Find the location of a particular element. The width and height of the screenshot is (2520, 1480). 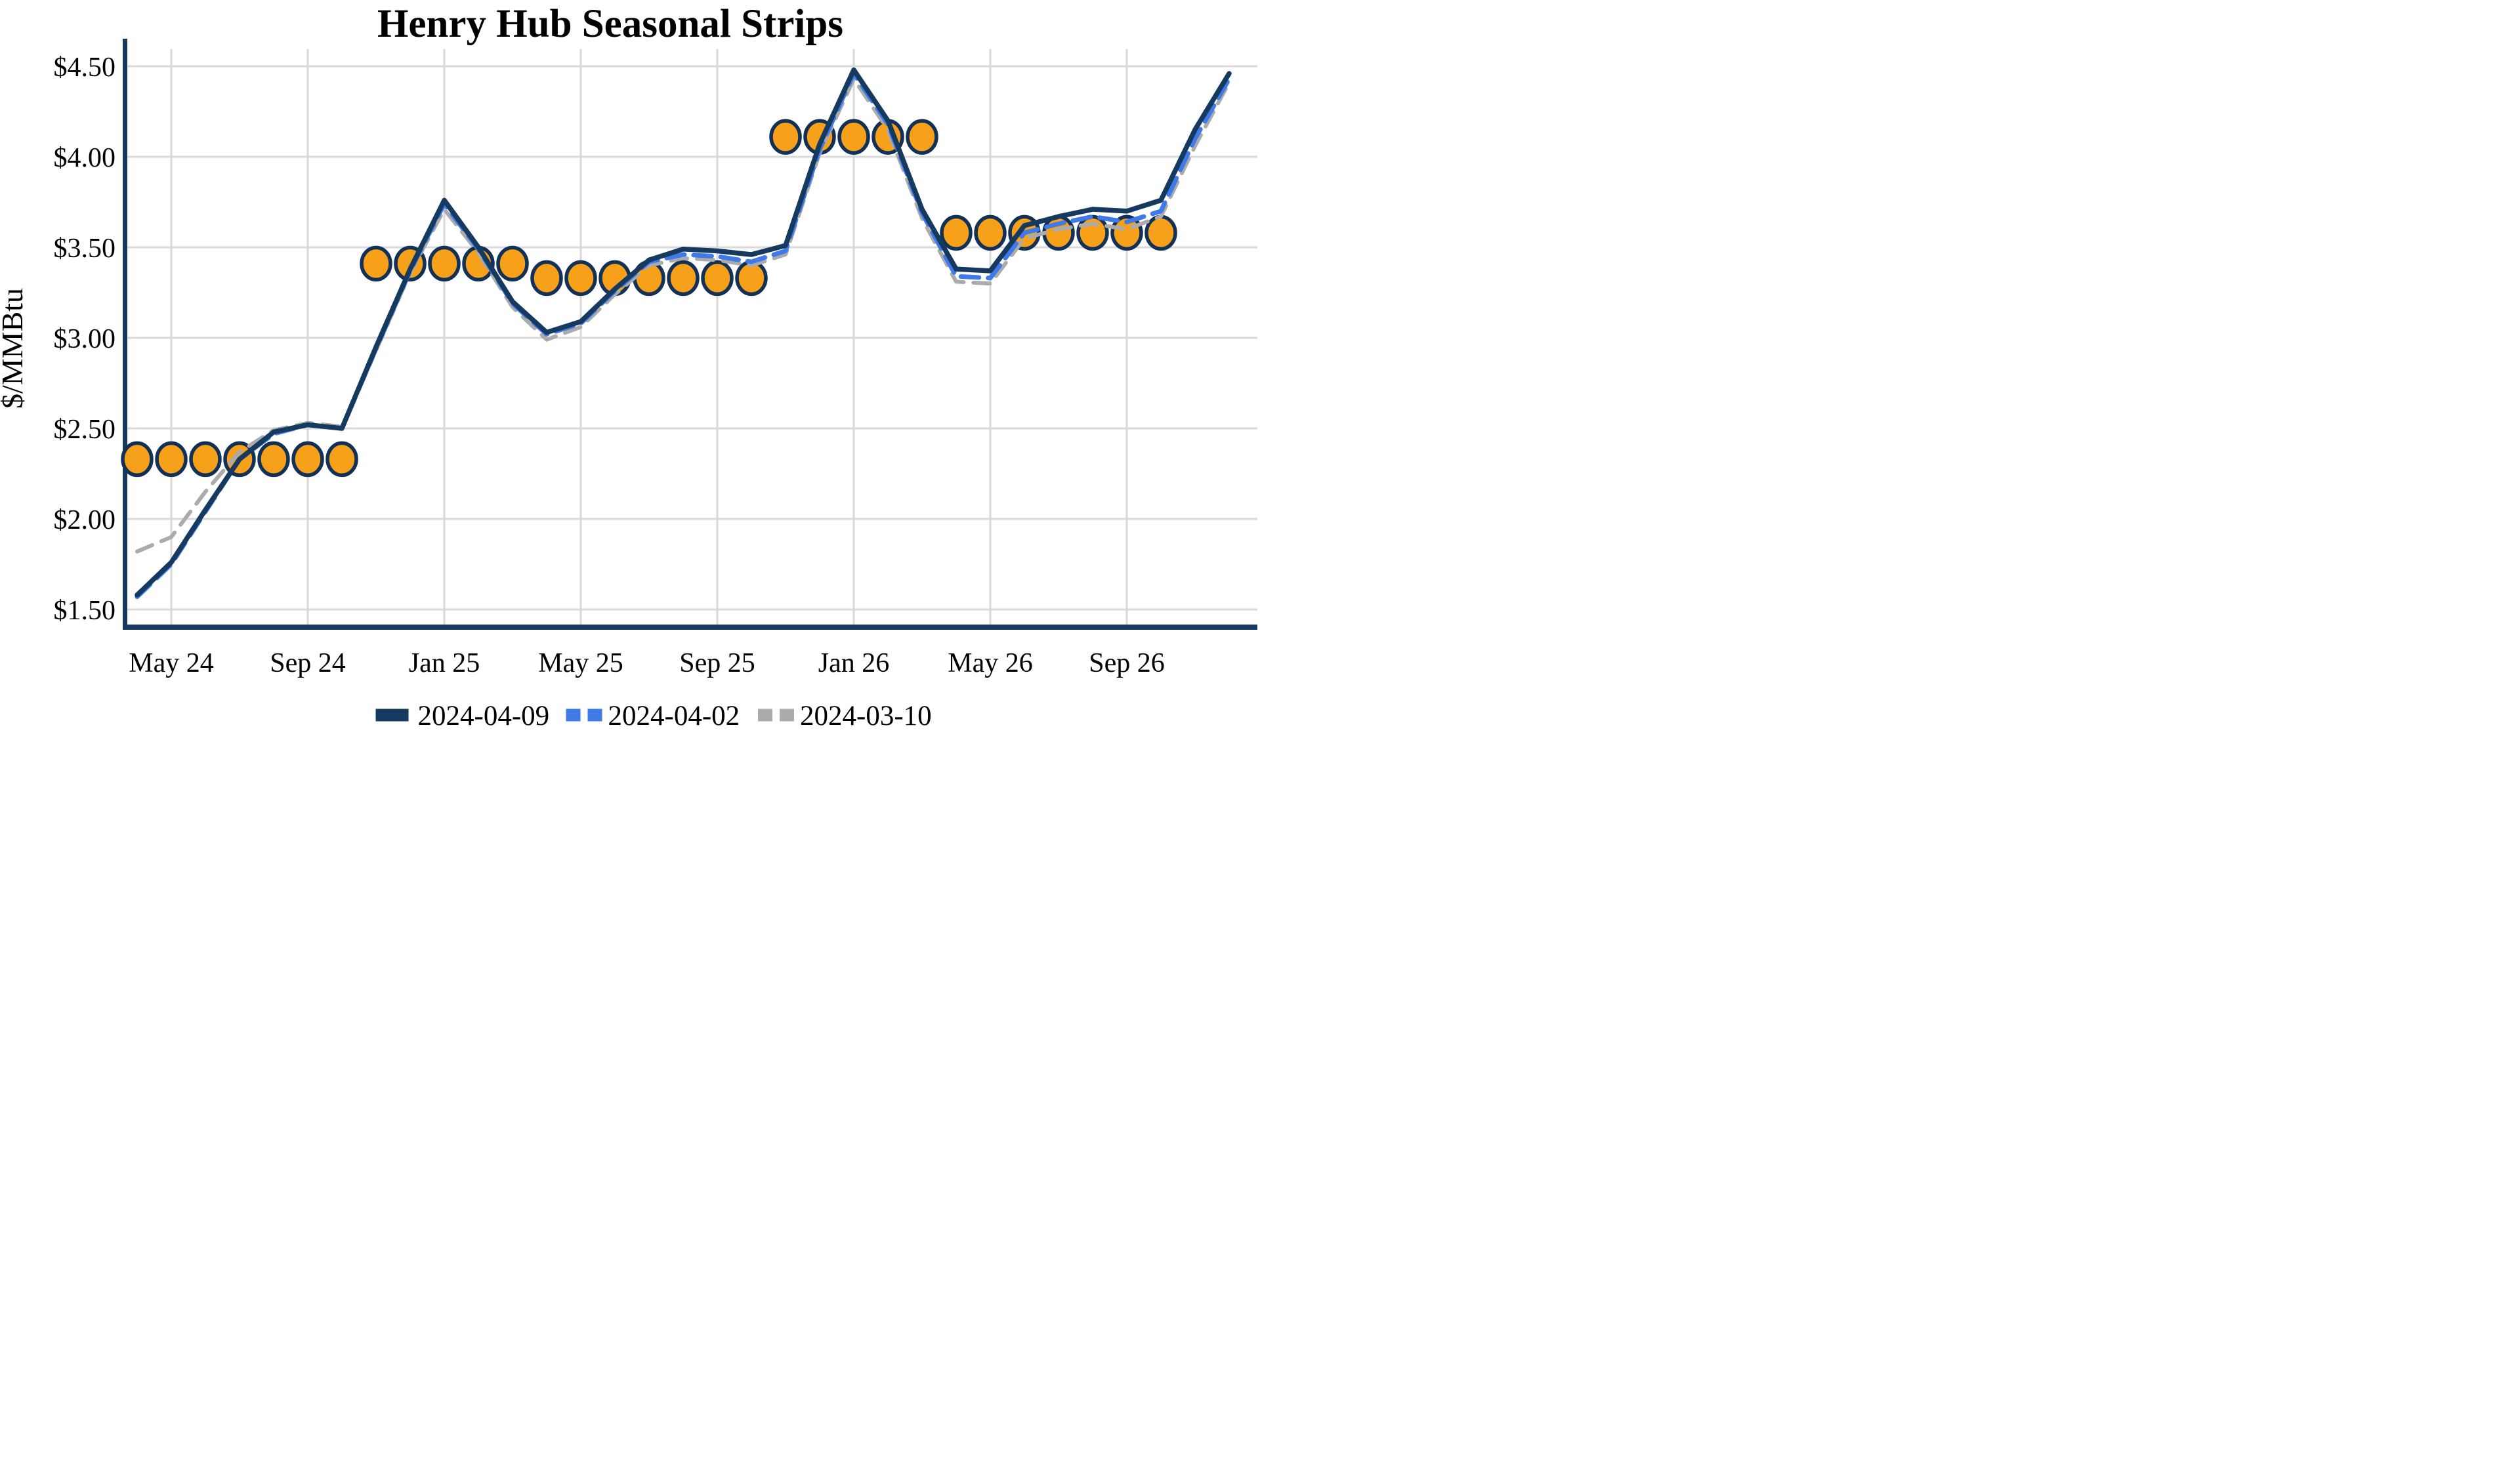

chart-title: Henry Hub Seasonal Strips is located at coordinates (610, 24).